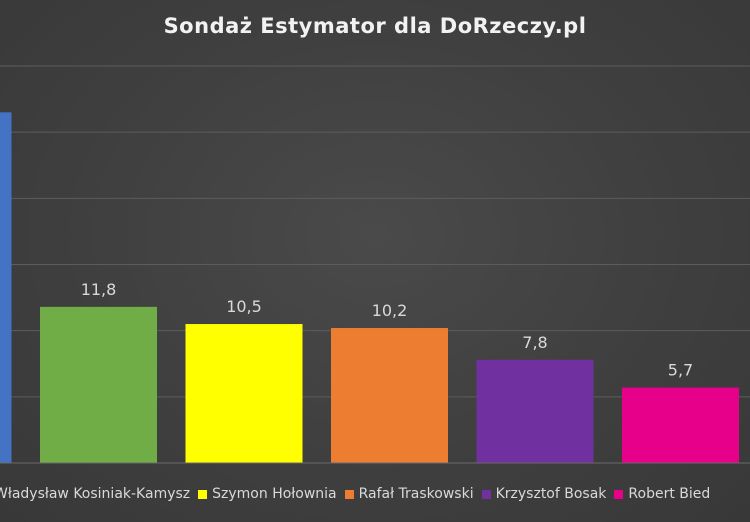 The image size is (750, 522). I want to click on legend-item-4: Krzysztof Bosak, so click(544, 494).